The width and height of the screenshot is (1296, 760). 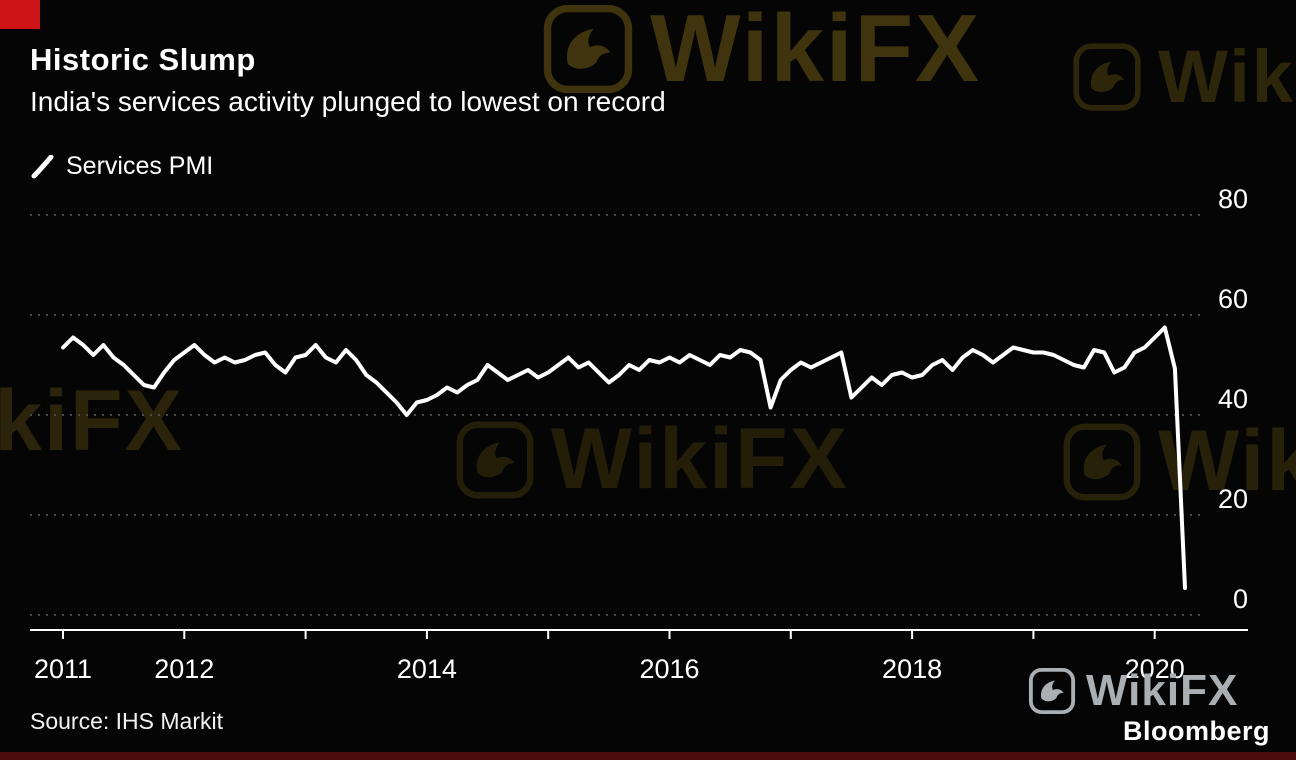 What do you see at coordinates (1233, 499) in the screenshot?
I see `svg-text: 20` at bounding box center [1233, 499].